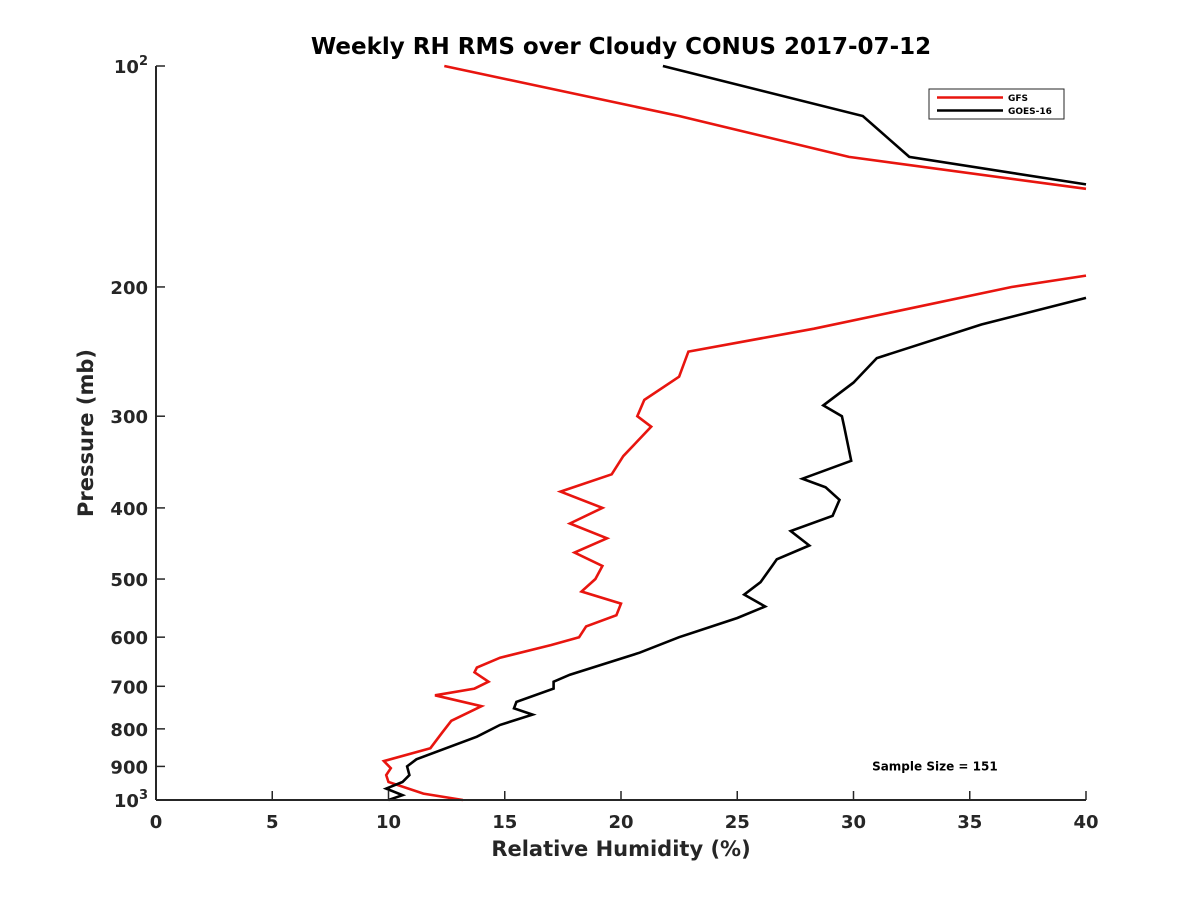 The height and width of the screenshot is (900, 1200). Describe the element at coordinates (131, 800) in the screenshot. I see `y-tick-label: 10³` at that location.